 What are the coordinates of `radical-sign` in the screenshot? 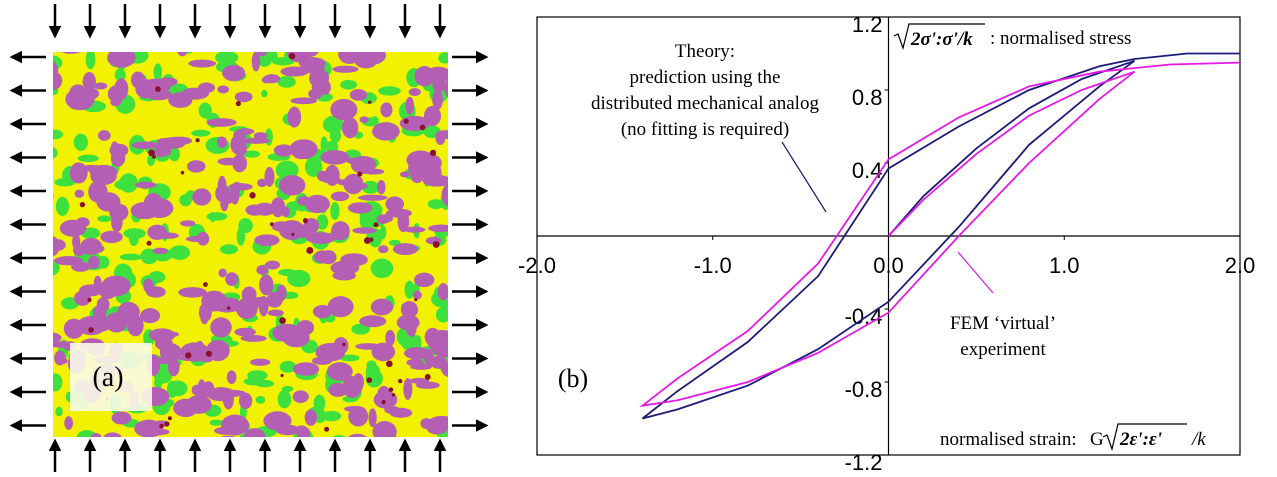 It's located at (1144, 437).